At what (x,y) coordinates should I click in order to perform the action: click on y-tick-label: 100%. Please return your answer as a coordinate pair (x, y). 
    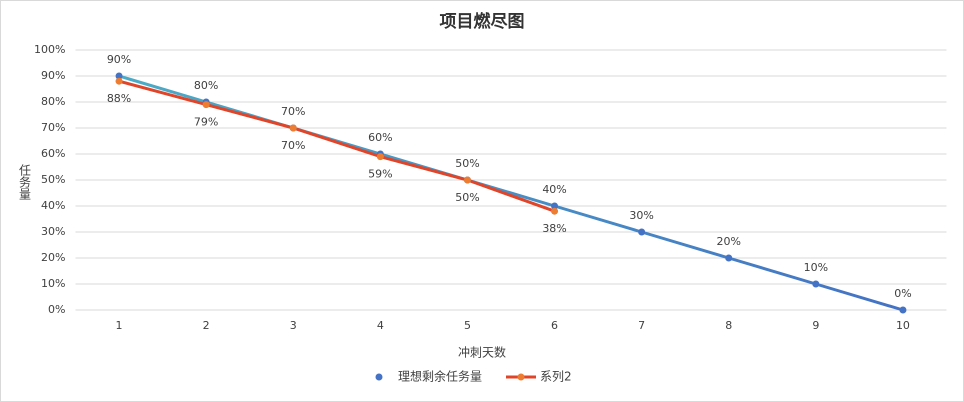
    Looking at the image, I should click on (49, 49).